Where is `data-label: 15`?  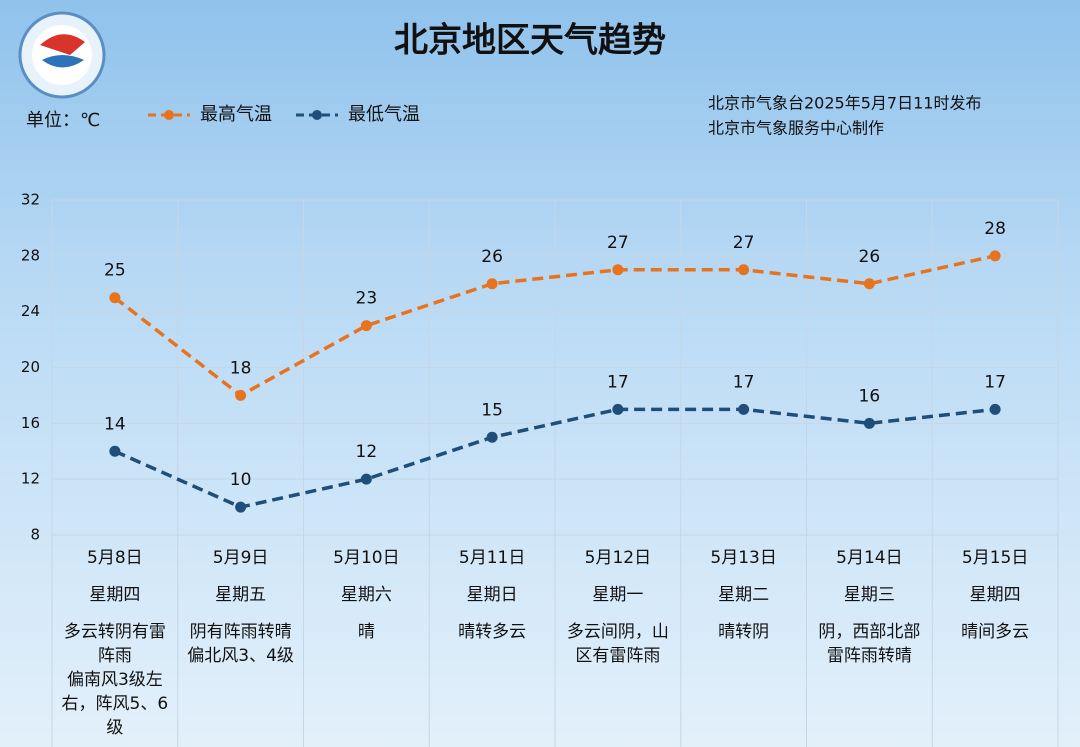
data-label: 15 is located at coordinates (492, 410).